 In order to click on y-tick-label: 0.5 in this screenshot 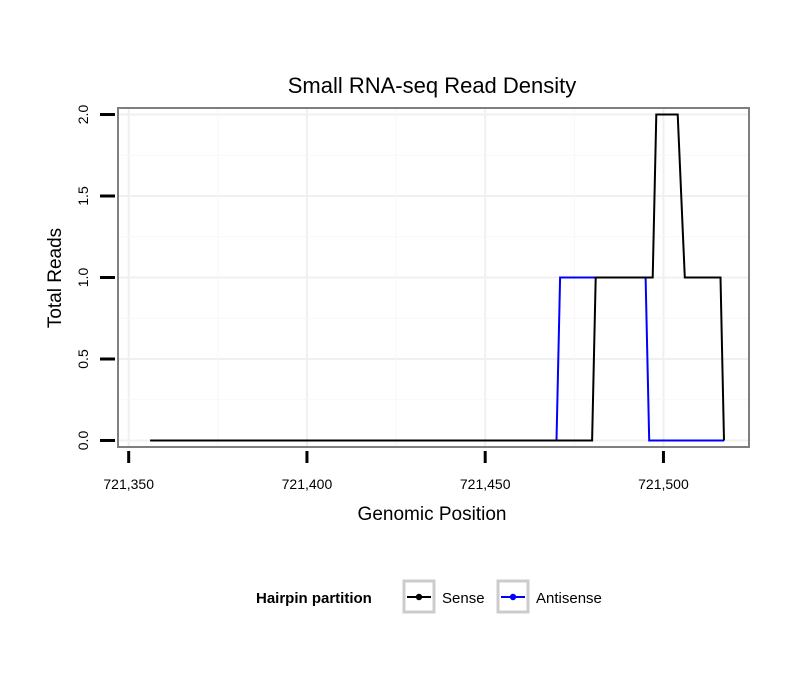, I will do `click(83, 359)`.